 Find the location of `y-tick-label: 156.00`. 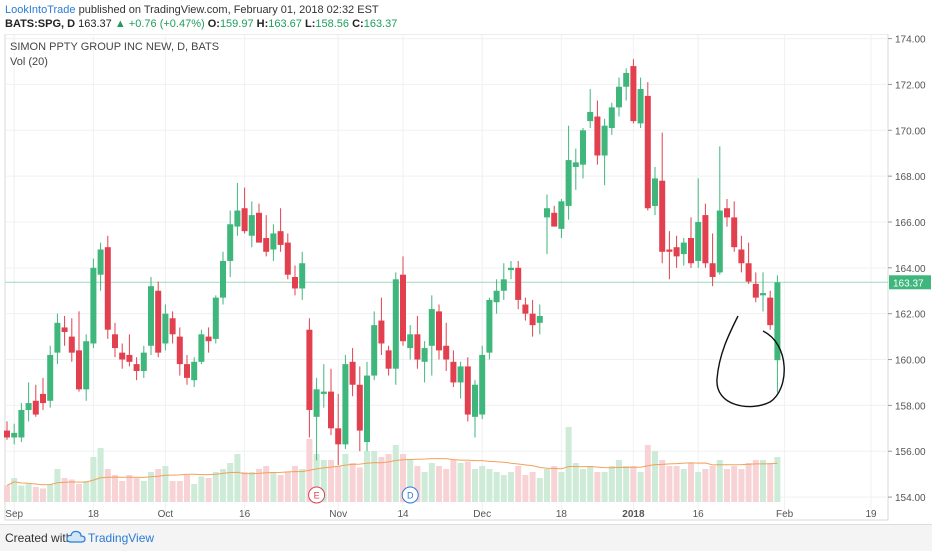

y-tick-label: 156.00 is located at coordinates (910, 452).